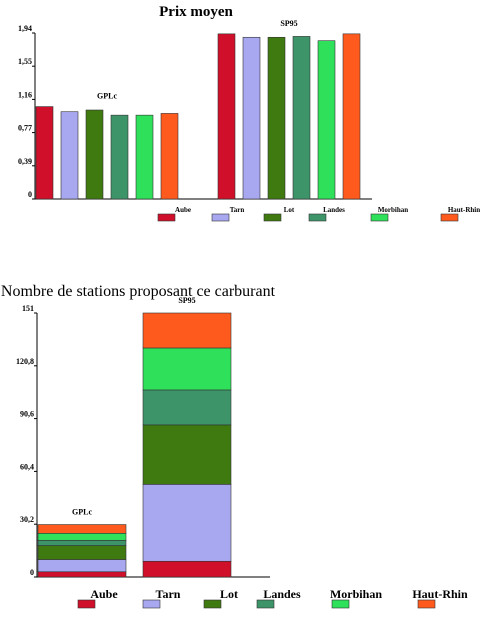  What do you see at coordinates (27, 414) in the screenshot?
I see `y-tick-label: 90,6` at bounding box center [27, 414].